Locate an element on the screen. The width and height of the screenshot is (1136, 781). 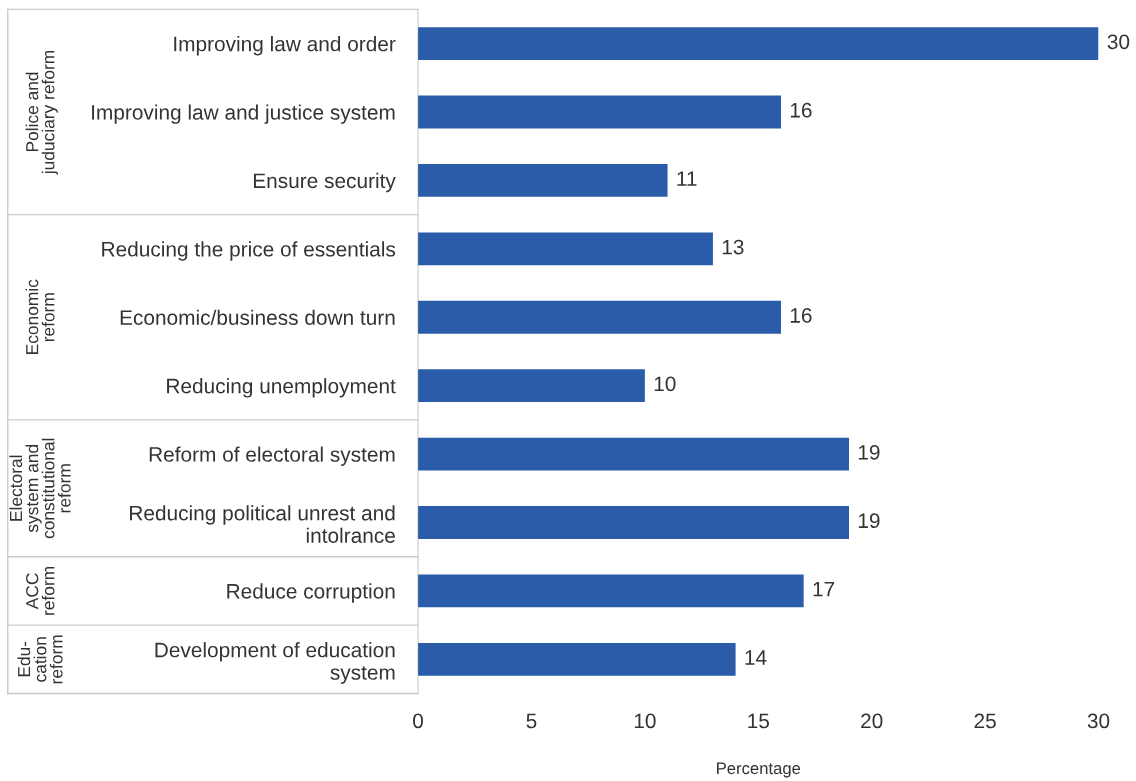
x-tick-label: 10 is located at coordinates (645, 721).